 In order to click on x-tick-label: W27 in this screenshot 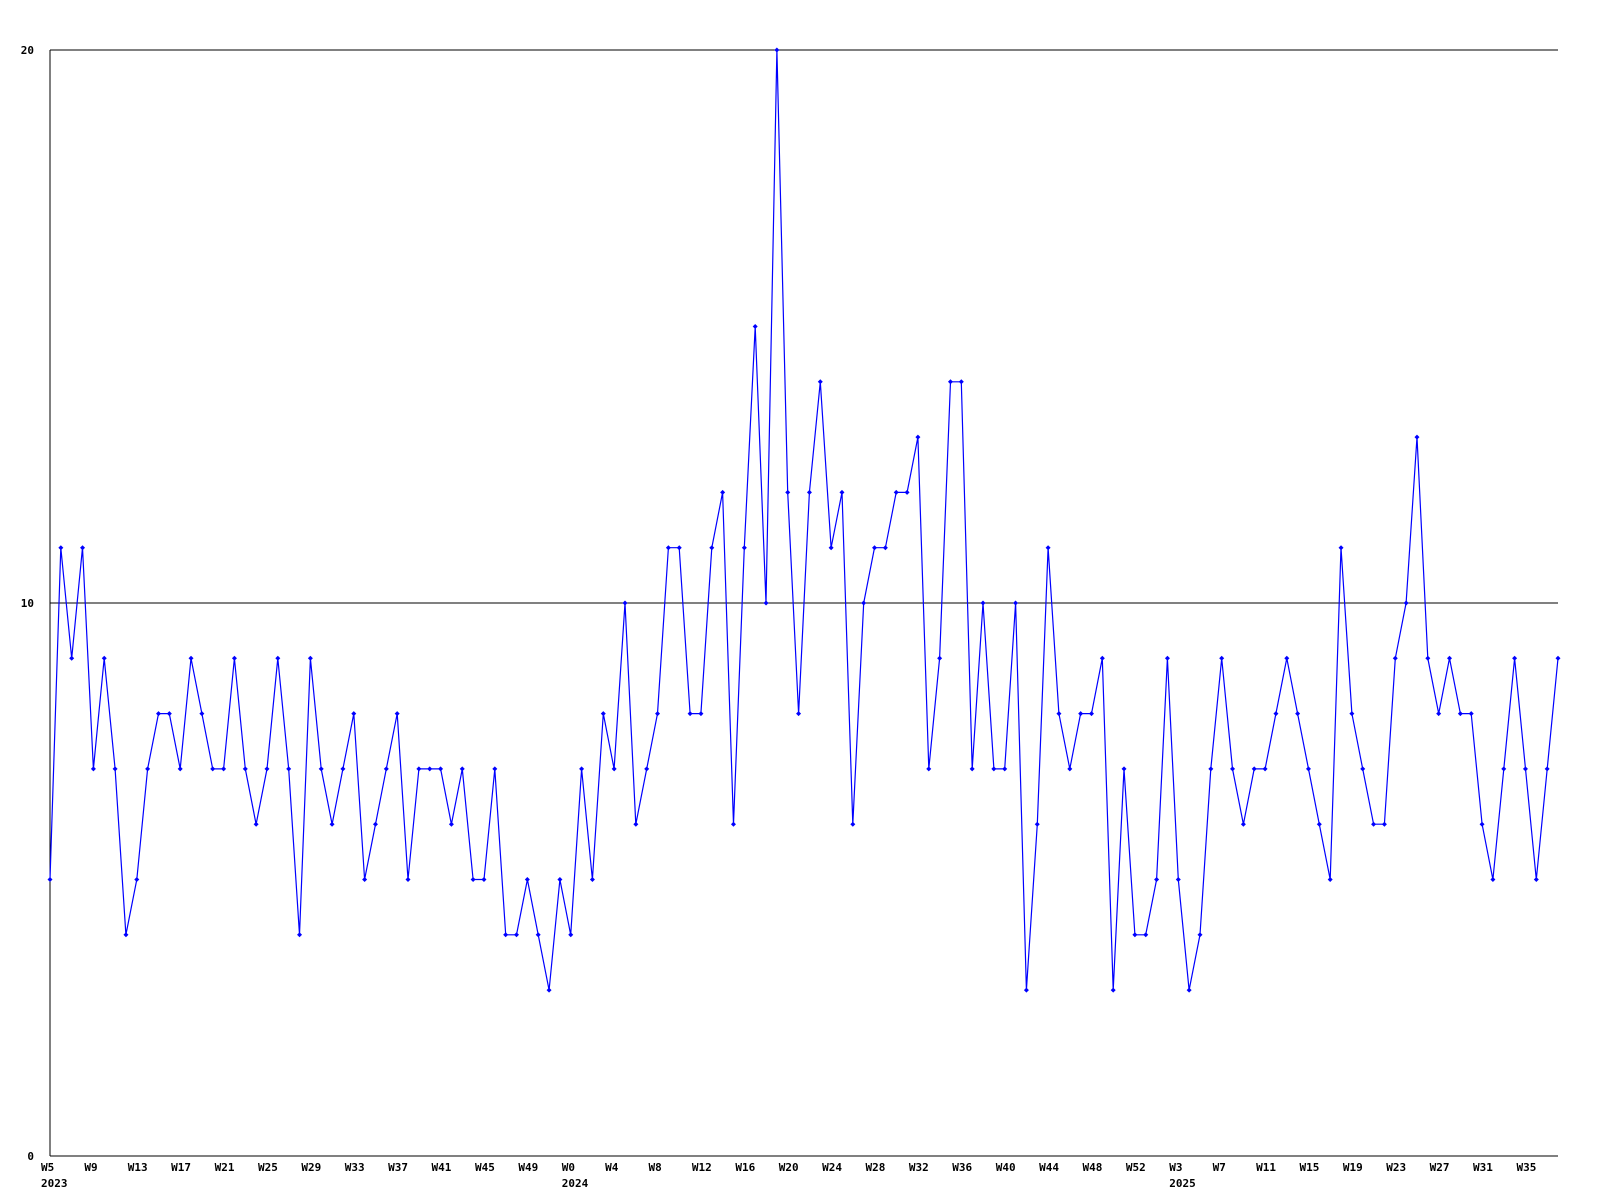, I will do `click(1440, 1167)`.